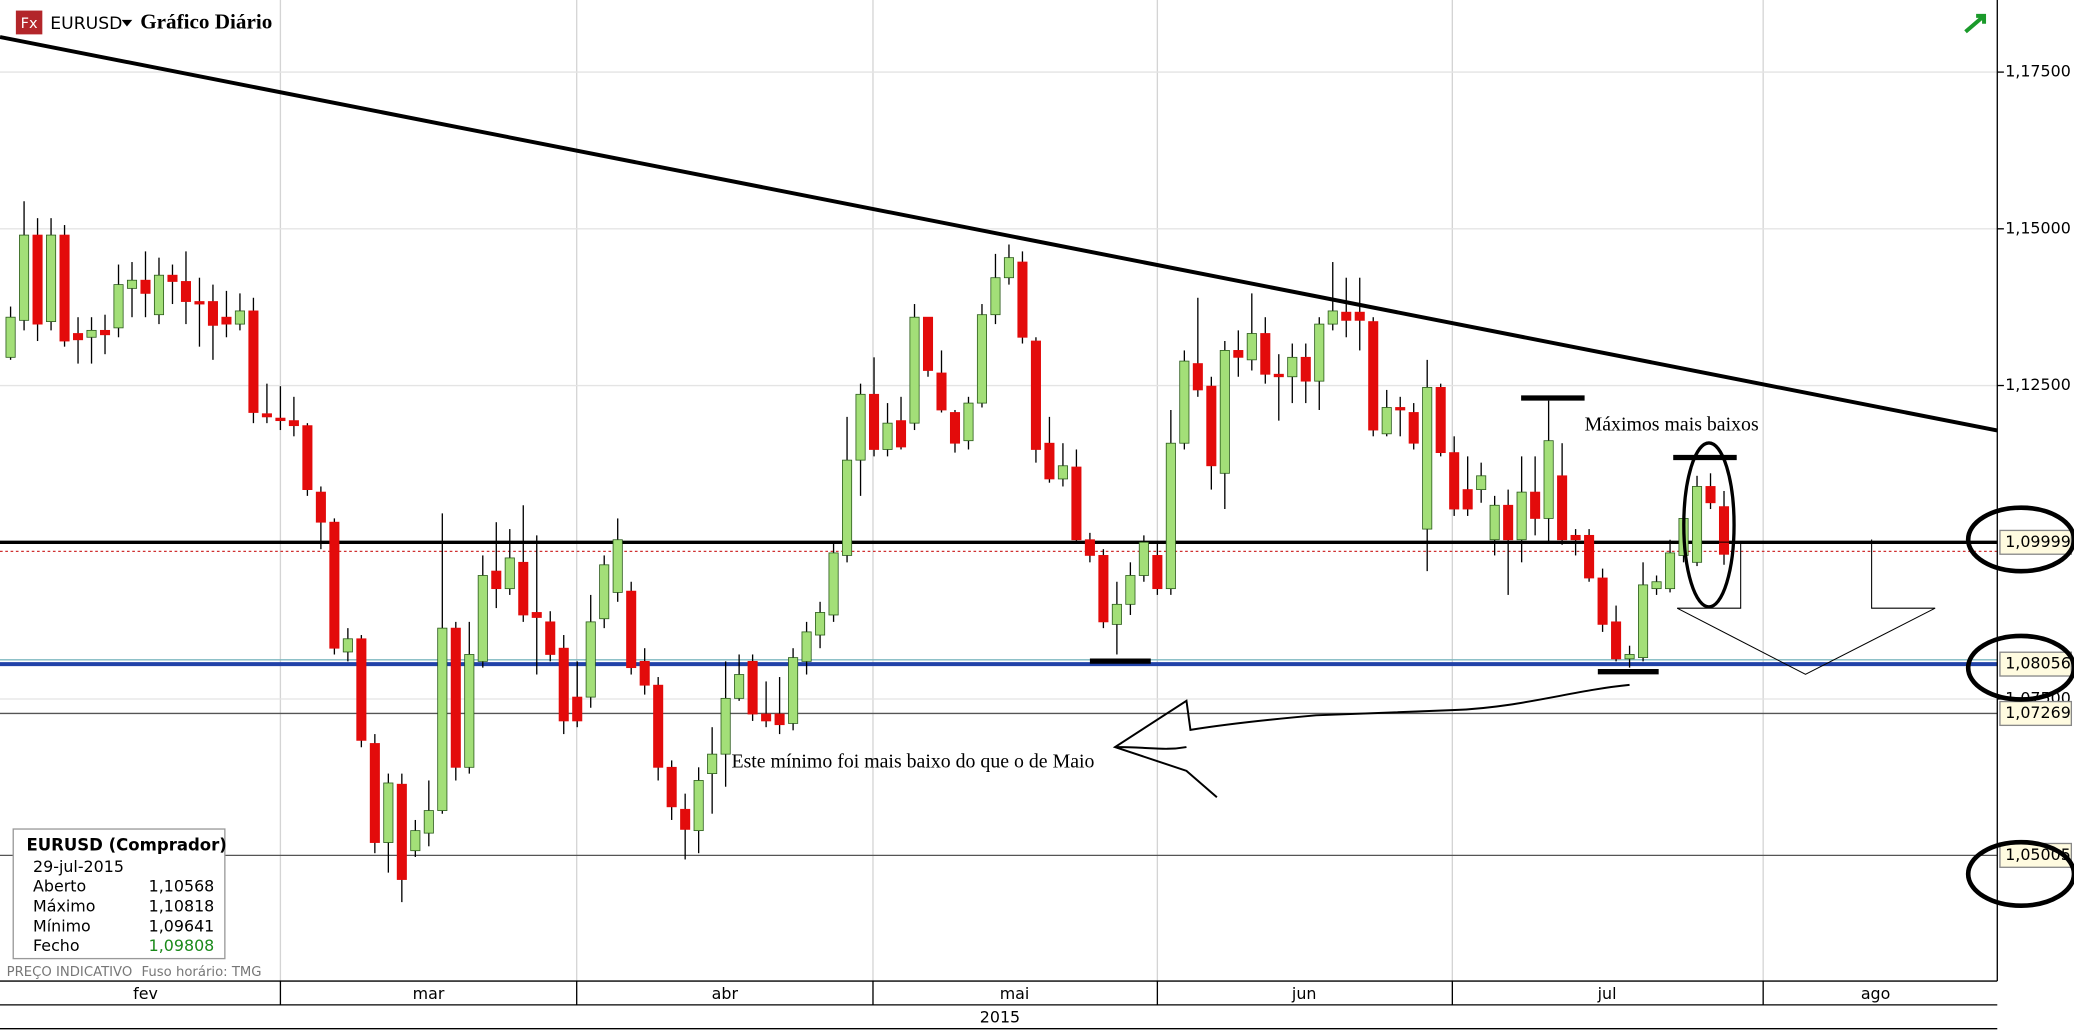 This screenshot has height=1030, width=2074. I want to click on trend-icon, so click(1975, 23).